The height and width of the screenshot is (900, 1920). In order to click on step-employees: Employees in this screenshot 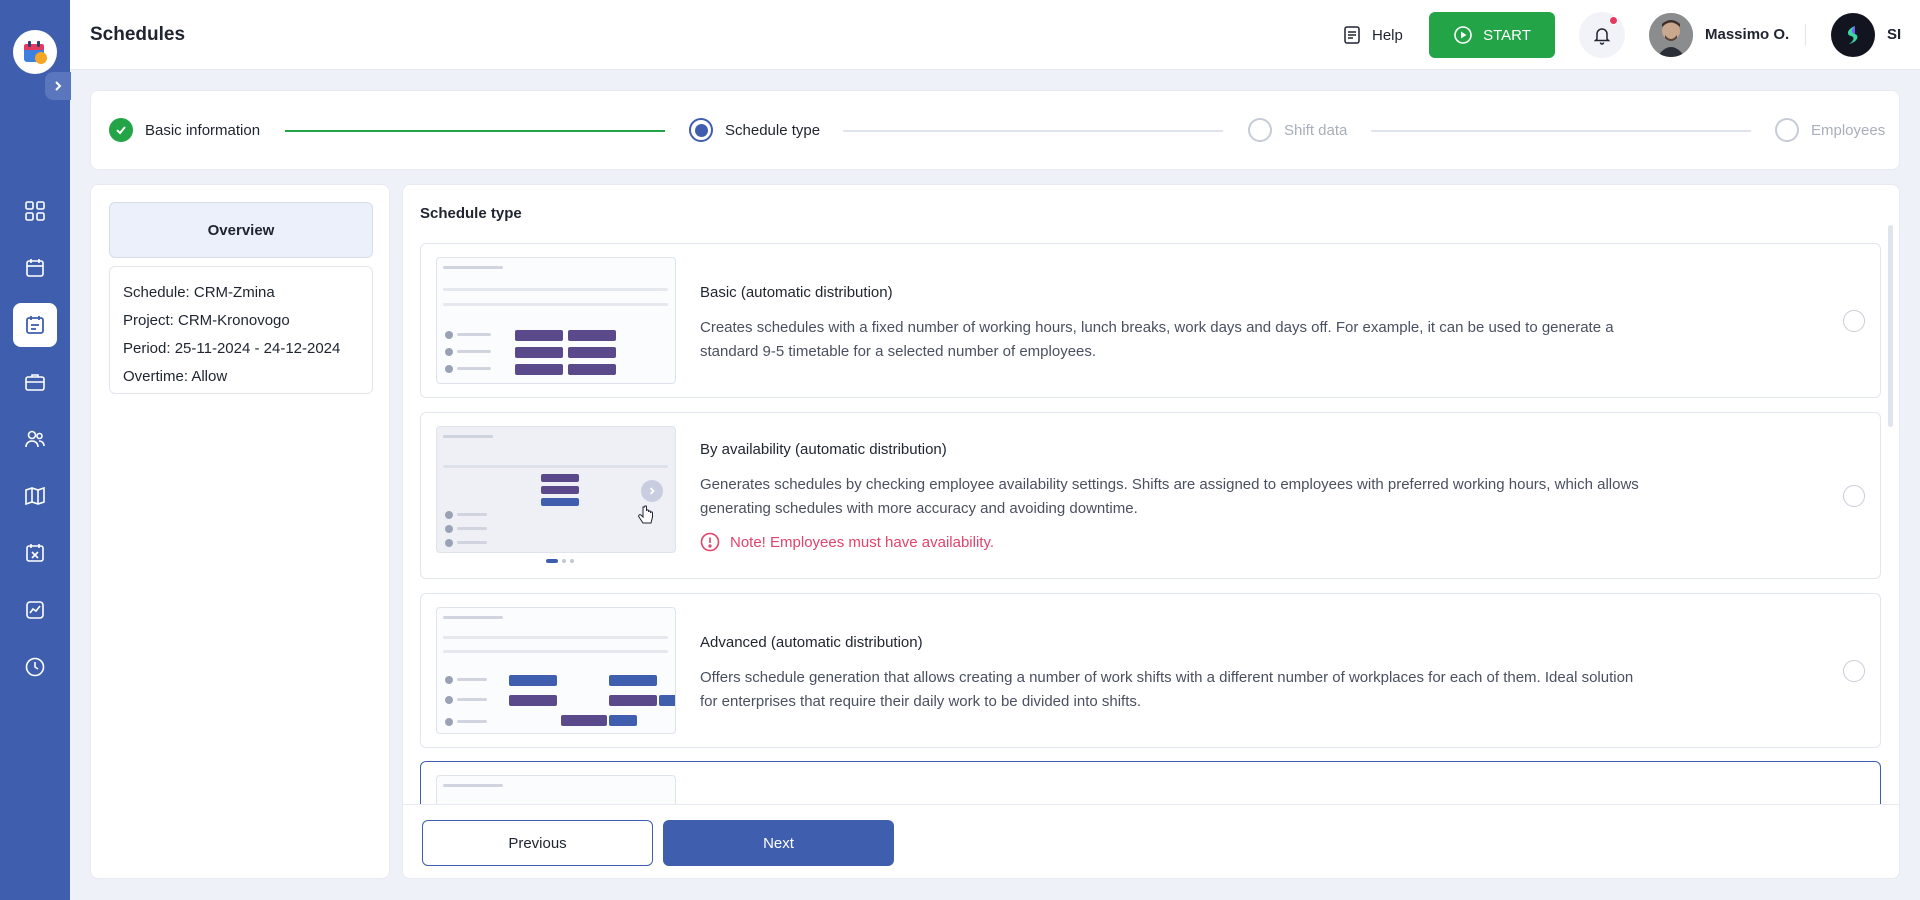, I will do `click(1830, 130)`.